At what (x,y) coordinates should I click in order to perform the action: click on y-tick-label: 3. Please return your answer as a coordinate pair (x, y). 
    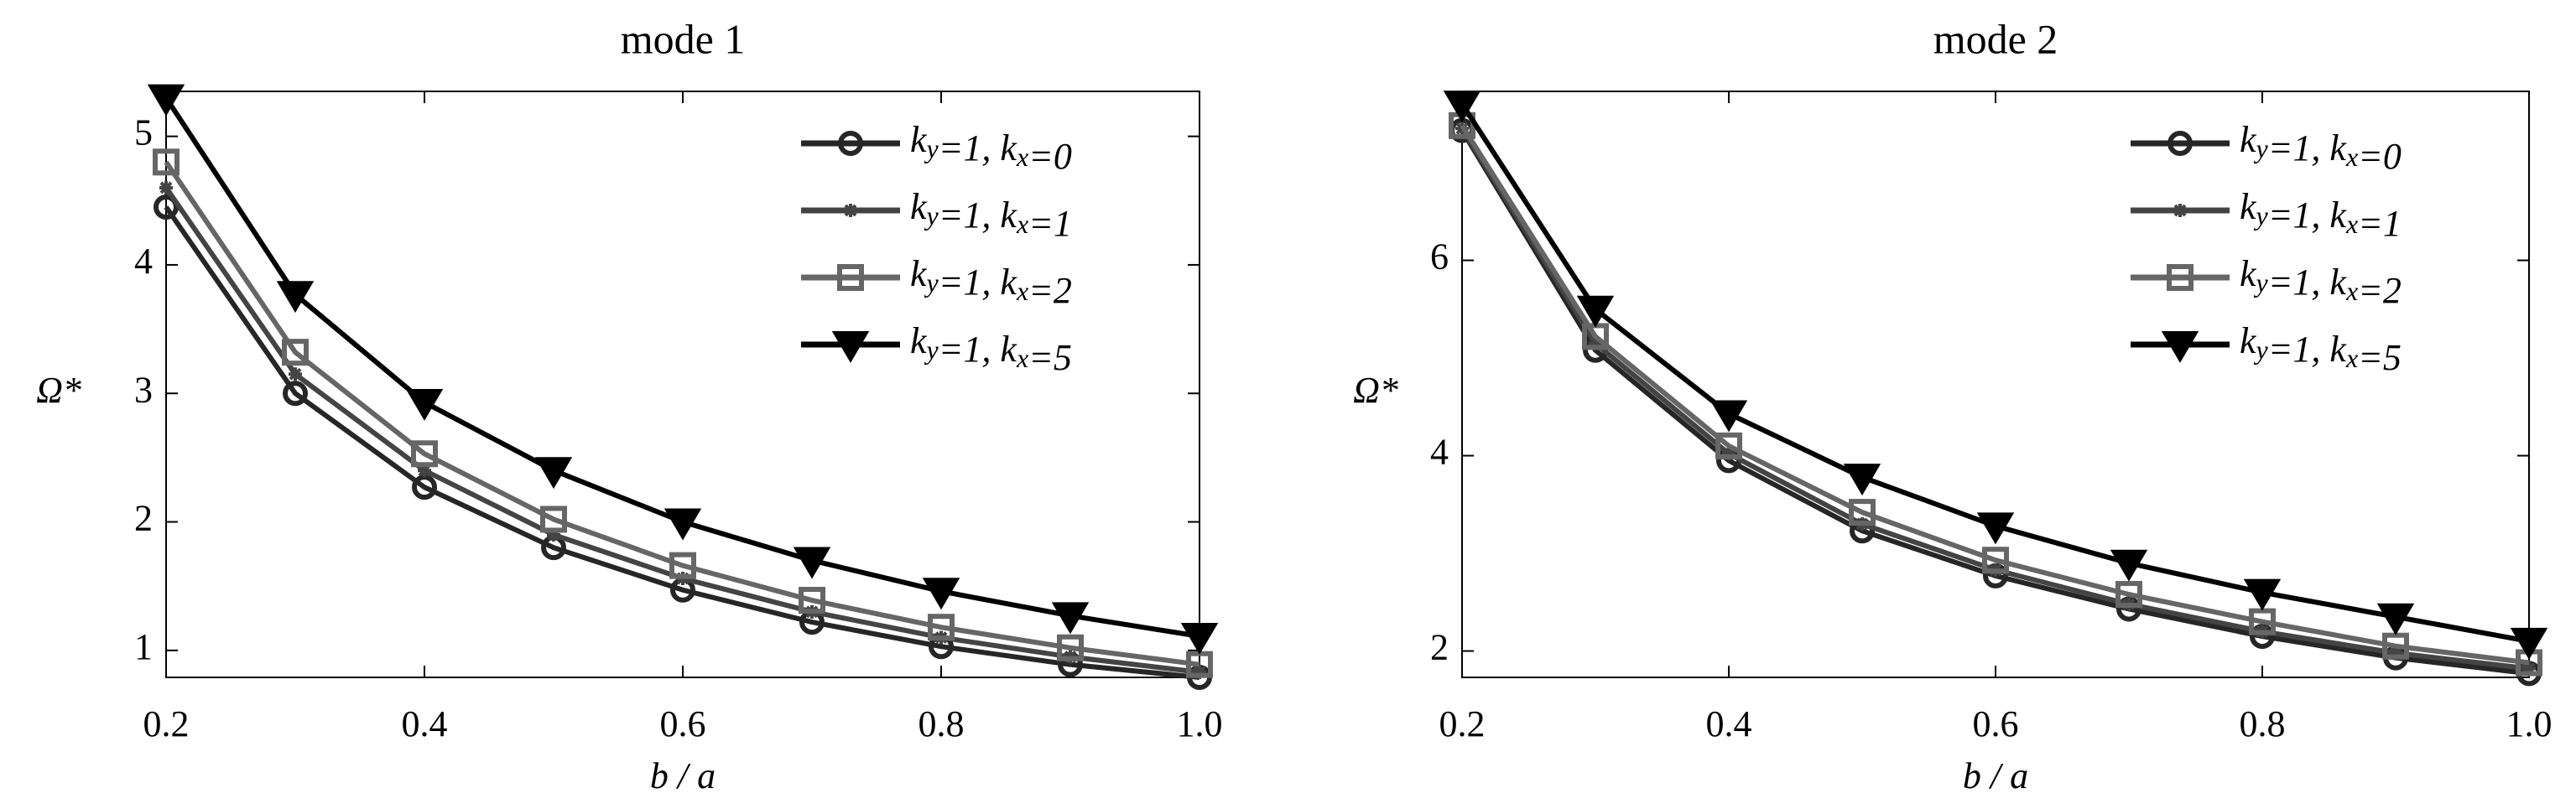
    Looking at the image, I should click on (143, 389).